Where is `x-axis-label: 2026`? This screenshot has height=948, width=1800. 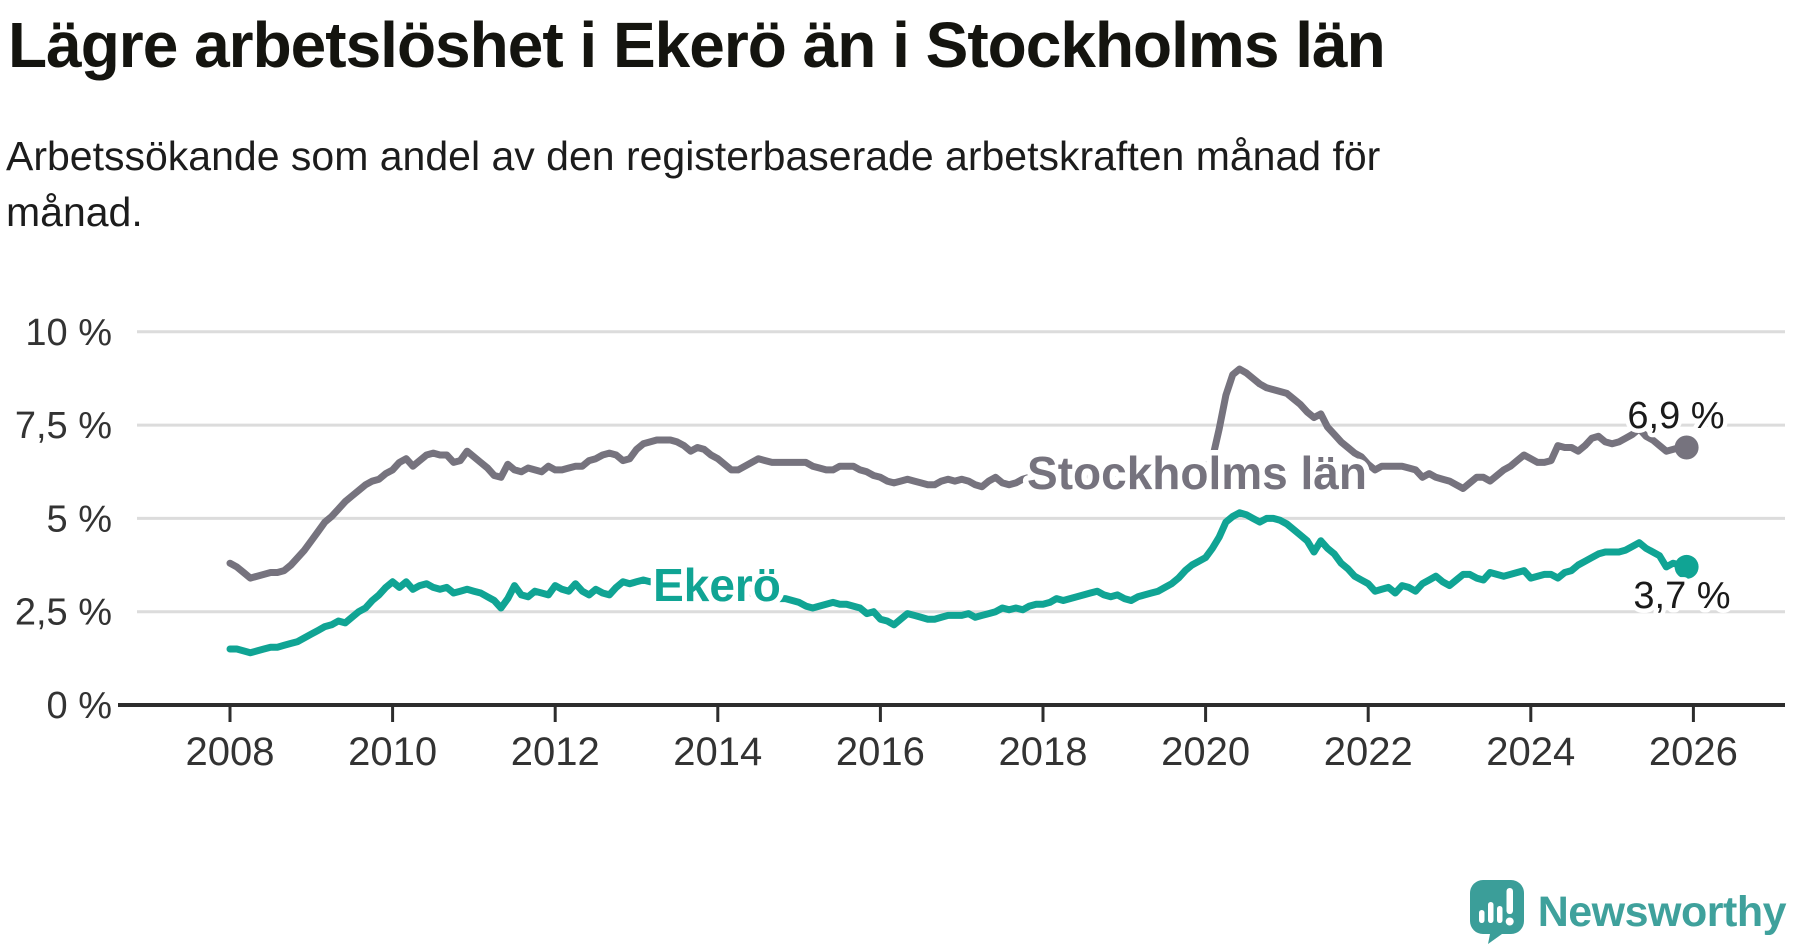
x-axis-label: 2026 is located at coordinates (1693, 752).